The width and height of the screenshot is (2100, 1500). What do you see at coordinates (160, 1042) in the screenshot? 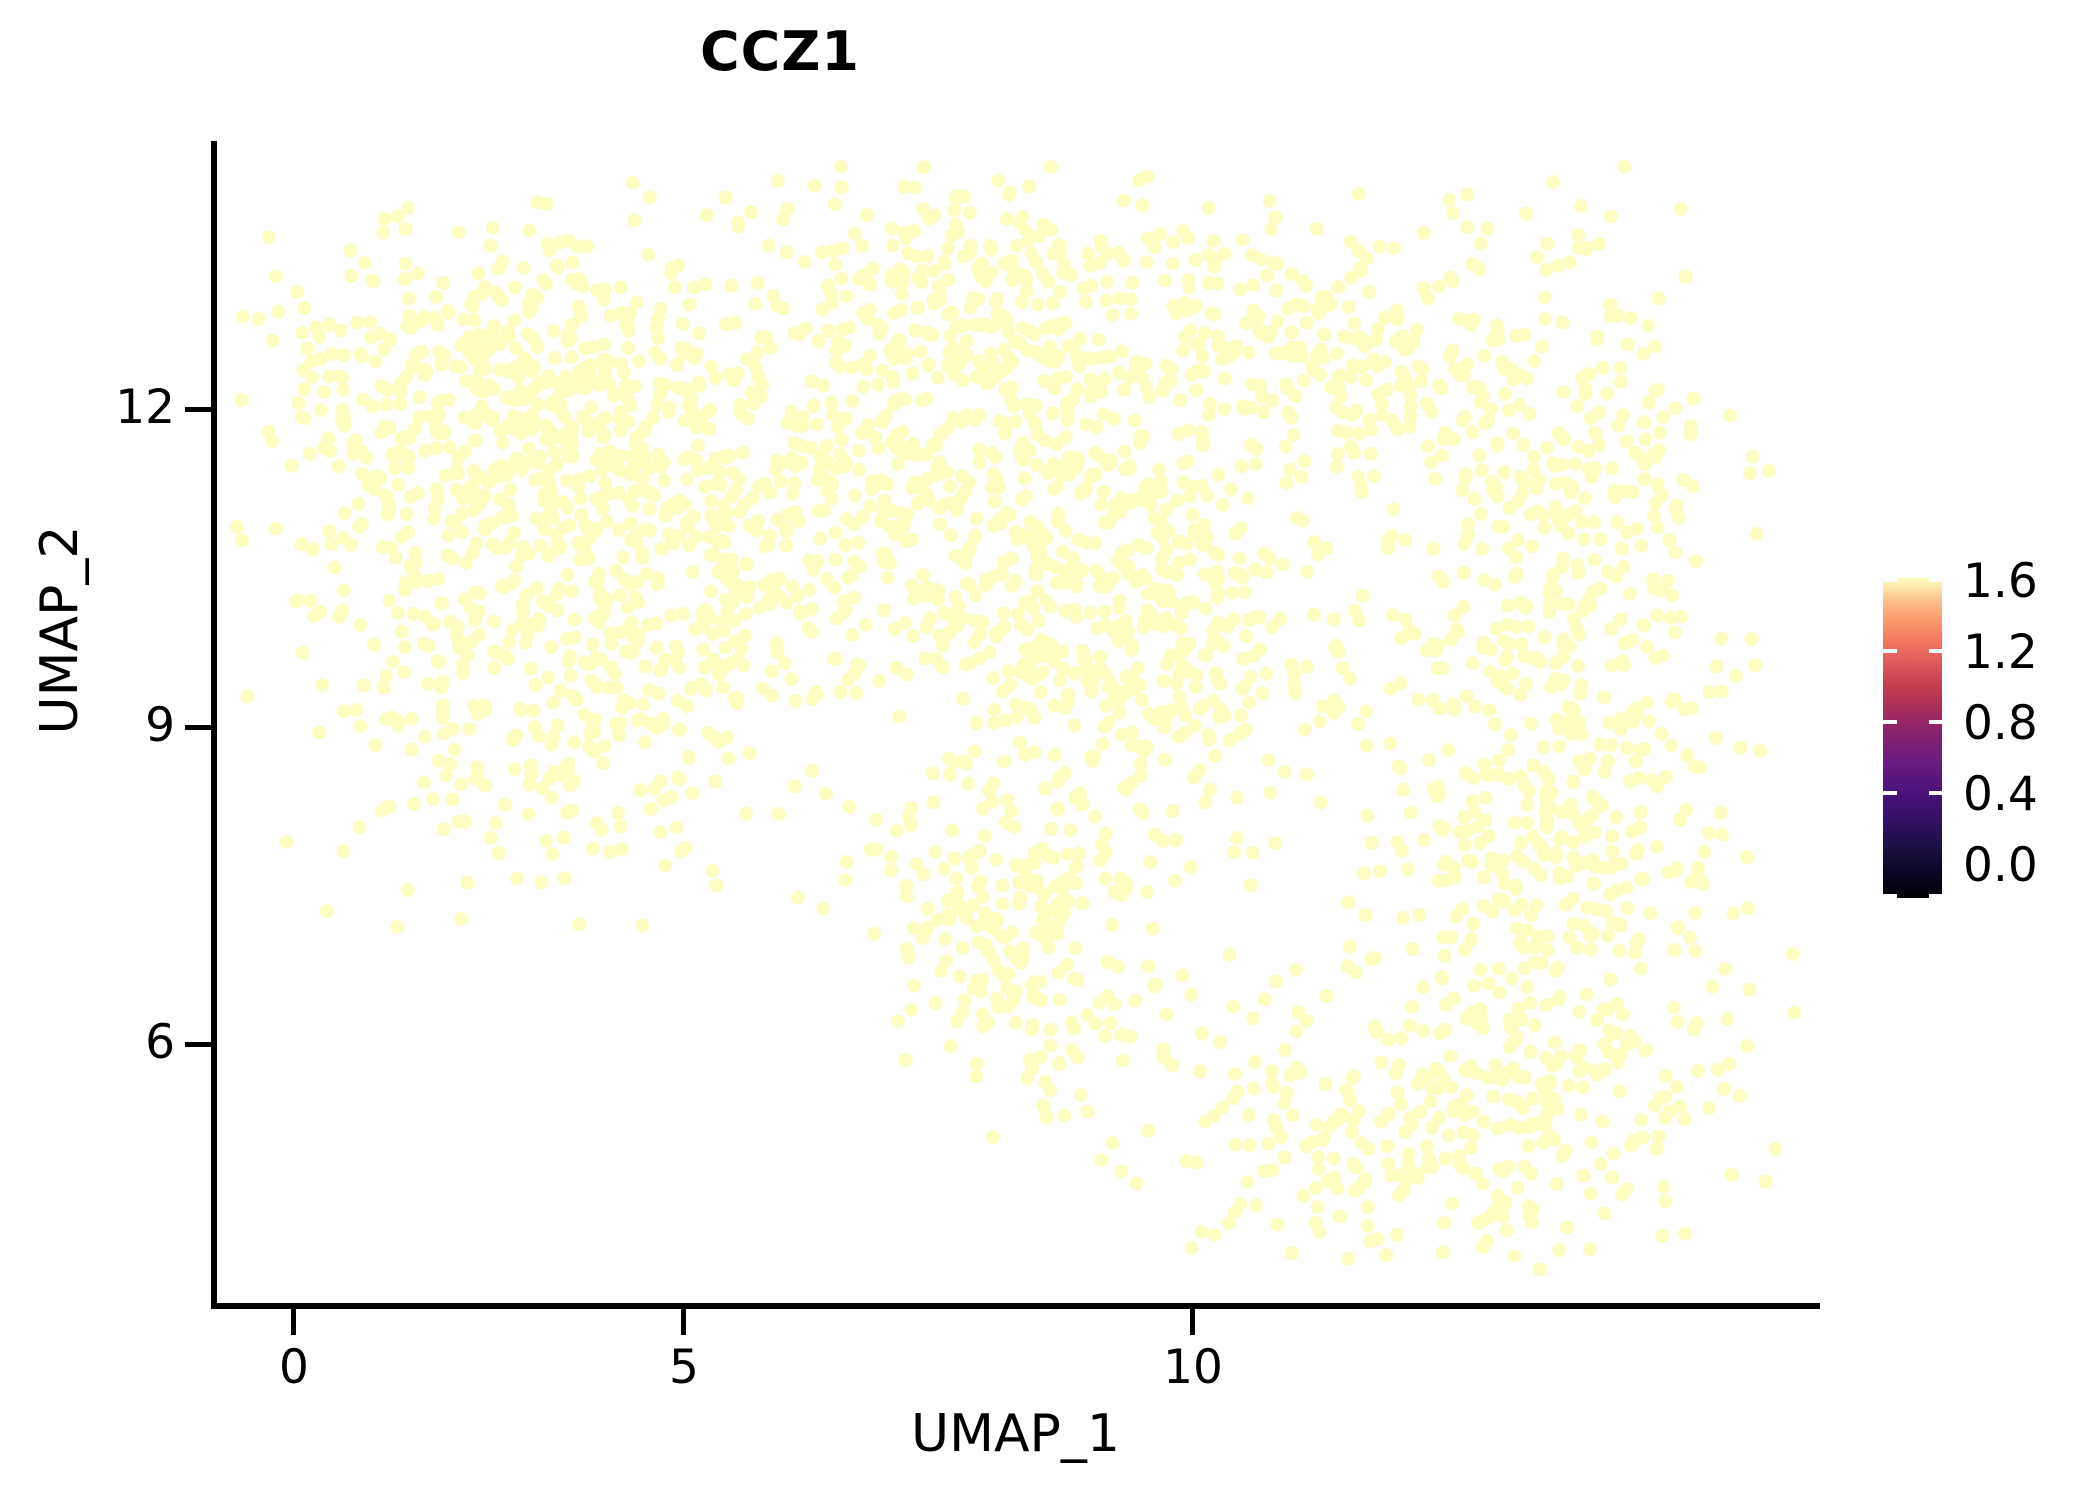
I see `y-tick-label-6: 6` at bounding box center [160, 1042].